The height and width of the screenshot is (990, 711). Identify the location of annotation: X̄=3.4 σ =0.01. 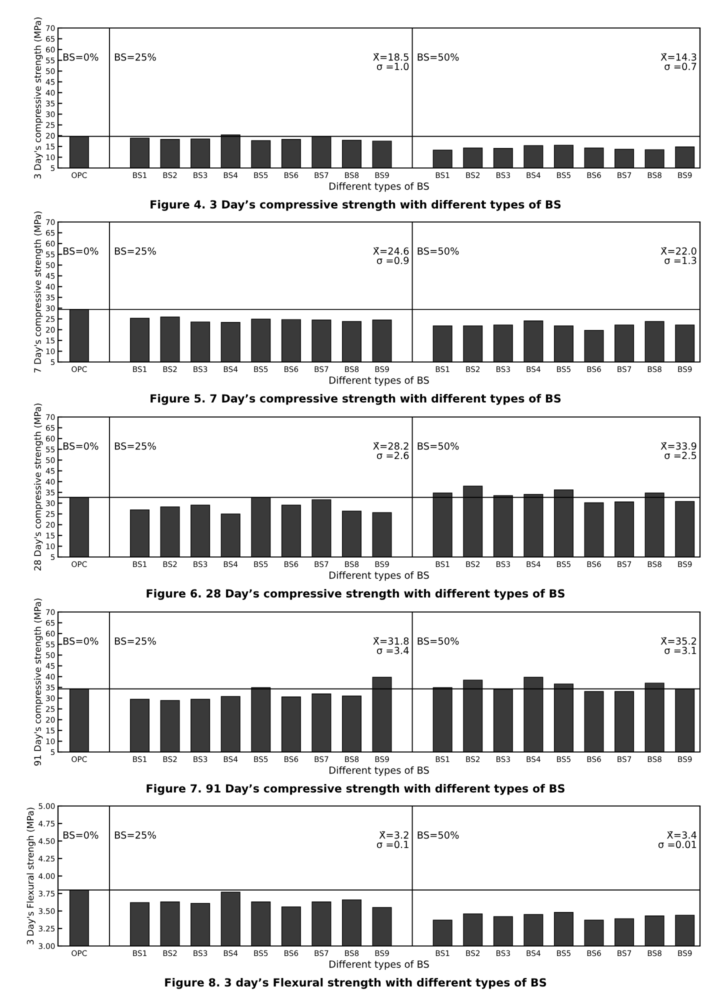
(677, 839).